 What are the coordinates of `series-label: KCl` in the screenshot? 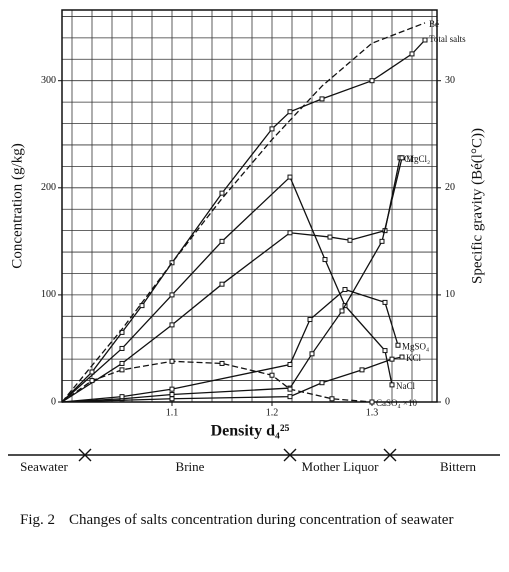 It's located at (414, 358).